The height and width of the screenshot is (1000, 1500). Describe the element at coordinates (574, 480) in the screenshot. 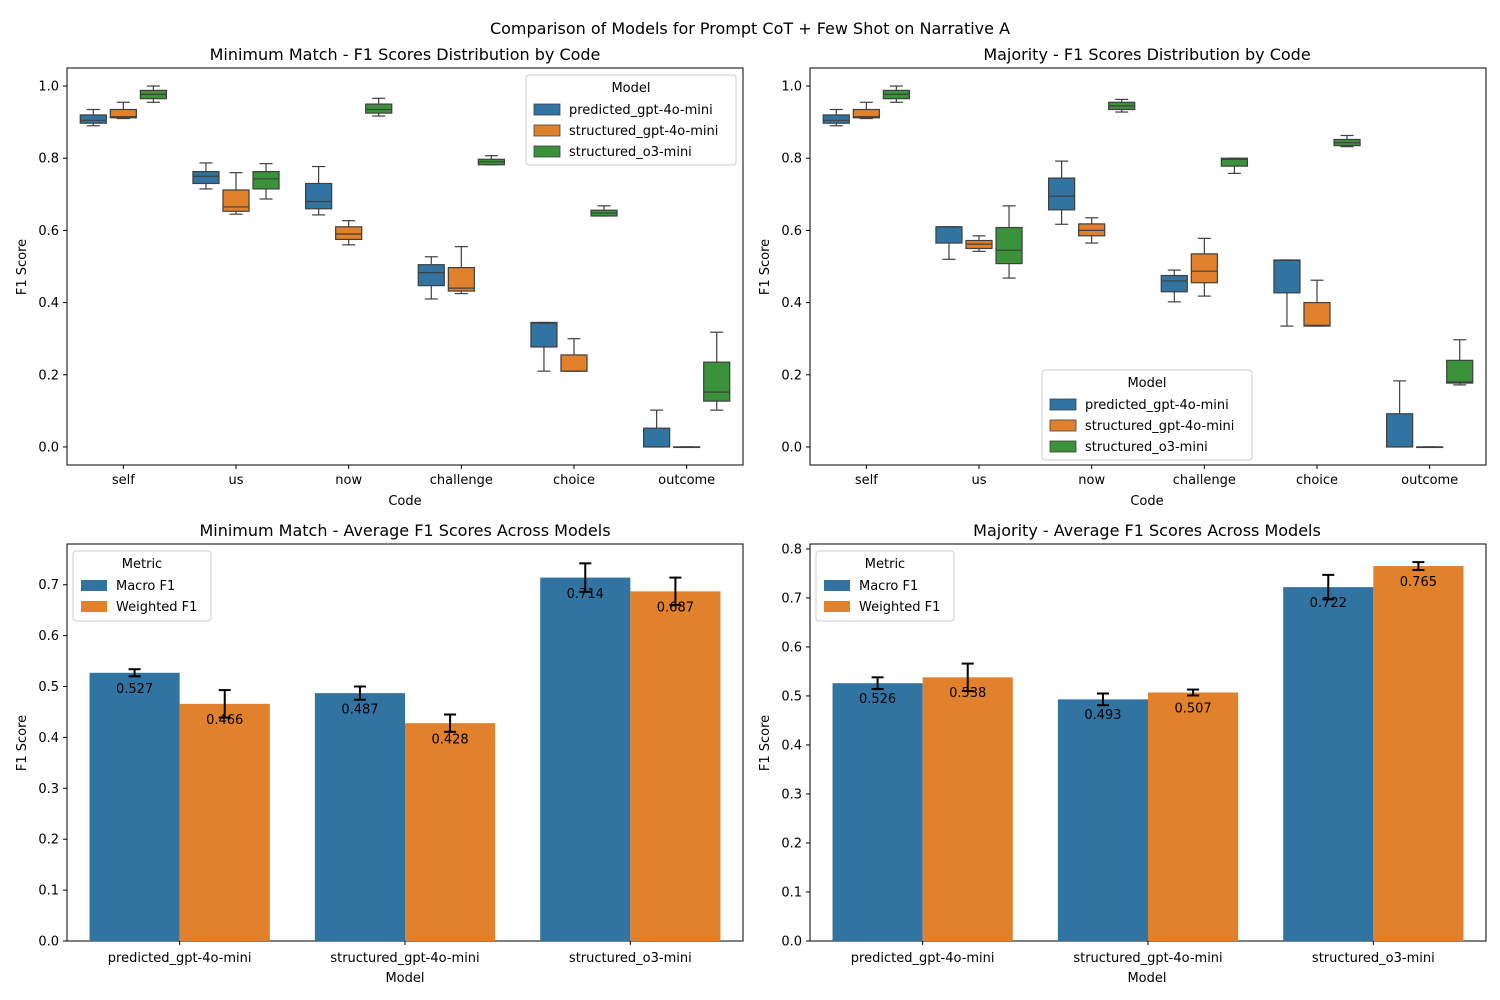

I see `x-tick-label: choice` at that location.